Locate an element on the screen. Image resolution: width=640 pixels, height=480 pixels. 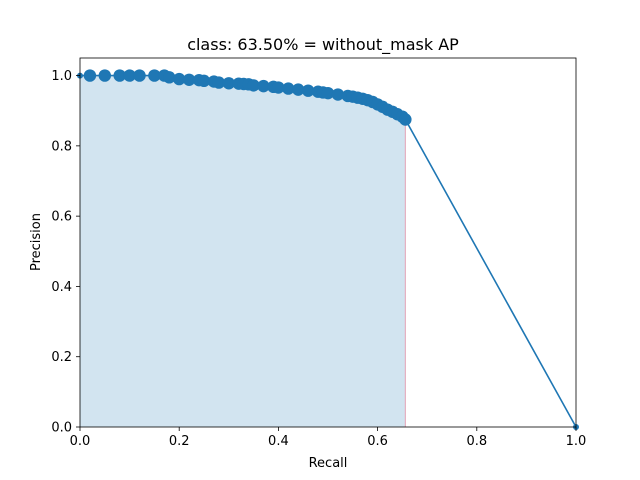
x-tick-label: 0.2 is located at coordinates (179, 441).